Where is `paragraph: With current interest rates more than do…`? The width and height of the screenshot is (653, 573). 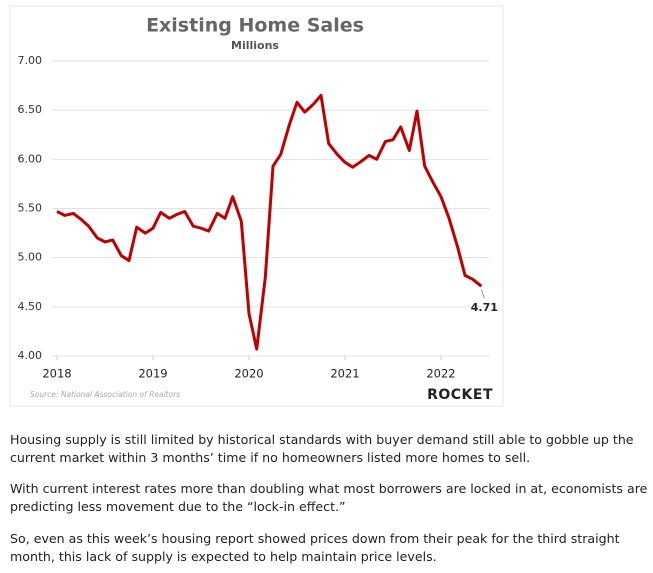
paragraph: With current interest rates more than do… is located at coordinates (329, 497).